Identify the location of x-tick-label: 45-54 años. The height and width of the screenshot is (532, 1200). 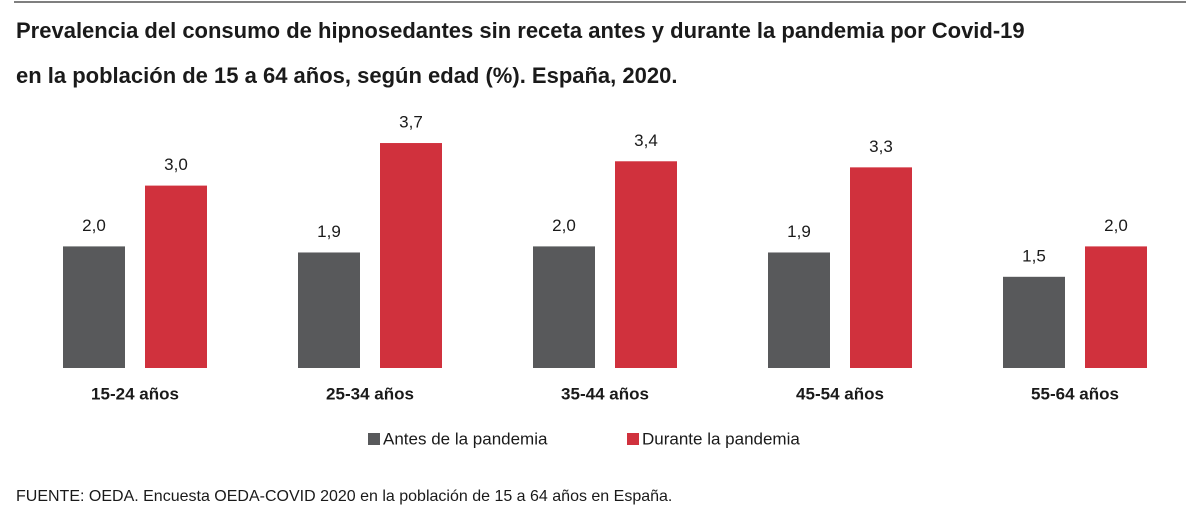
(840, 393).